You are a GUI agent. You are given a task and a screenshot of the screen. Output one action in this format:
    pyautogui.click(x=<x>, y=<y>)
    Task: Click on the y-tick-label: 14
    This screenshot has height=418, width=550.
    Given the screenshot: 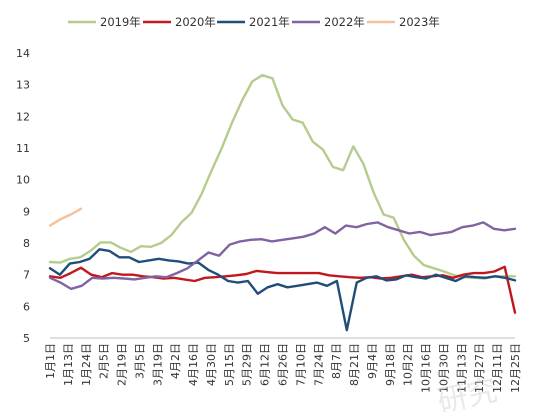 What is the action you would take?
    pyautogui.click(x=23, y=53)
    